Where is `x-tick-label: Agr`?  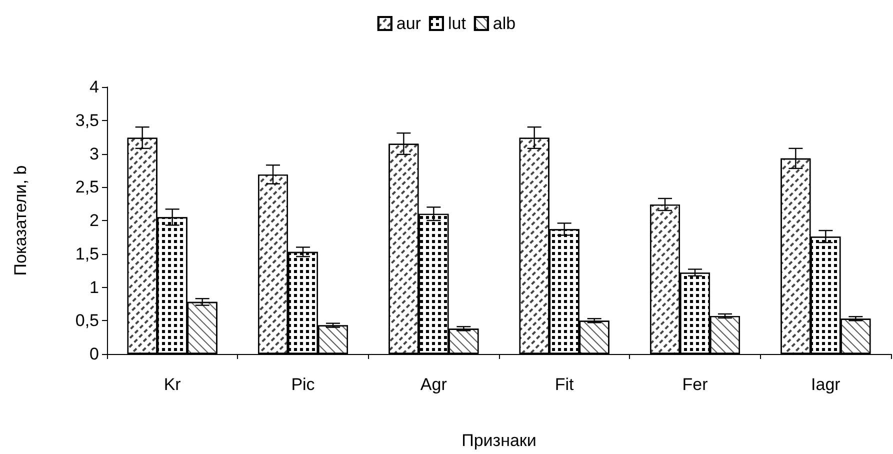 x-tick-label: Agr is located at coordinates (434, 384).